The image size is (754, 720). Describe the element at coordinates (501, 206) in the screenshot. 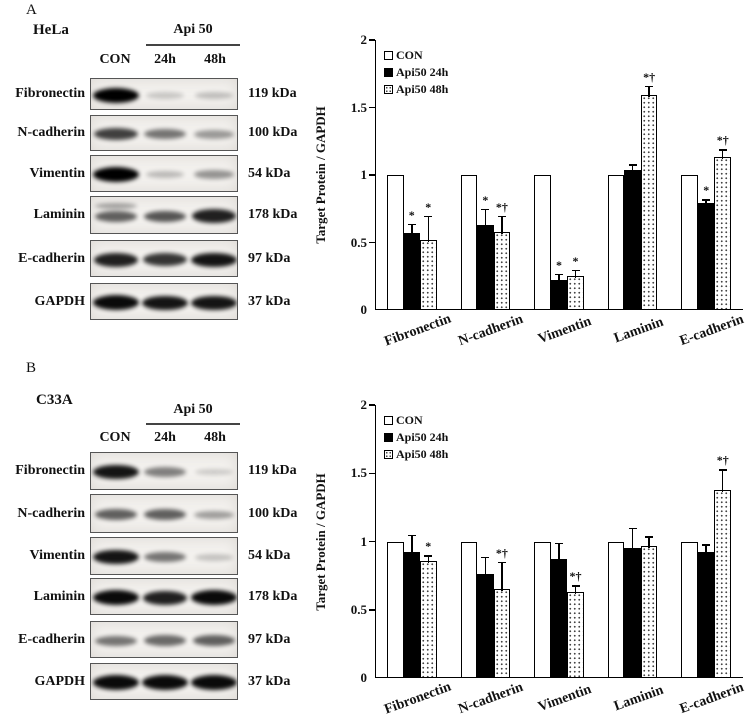

I see `significance-marker-n-cadherin-api50-48h: *†` at that location.